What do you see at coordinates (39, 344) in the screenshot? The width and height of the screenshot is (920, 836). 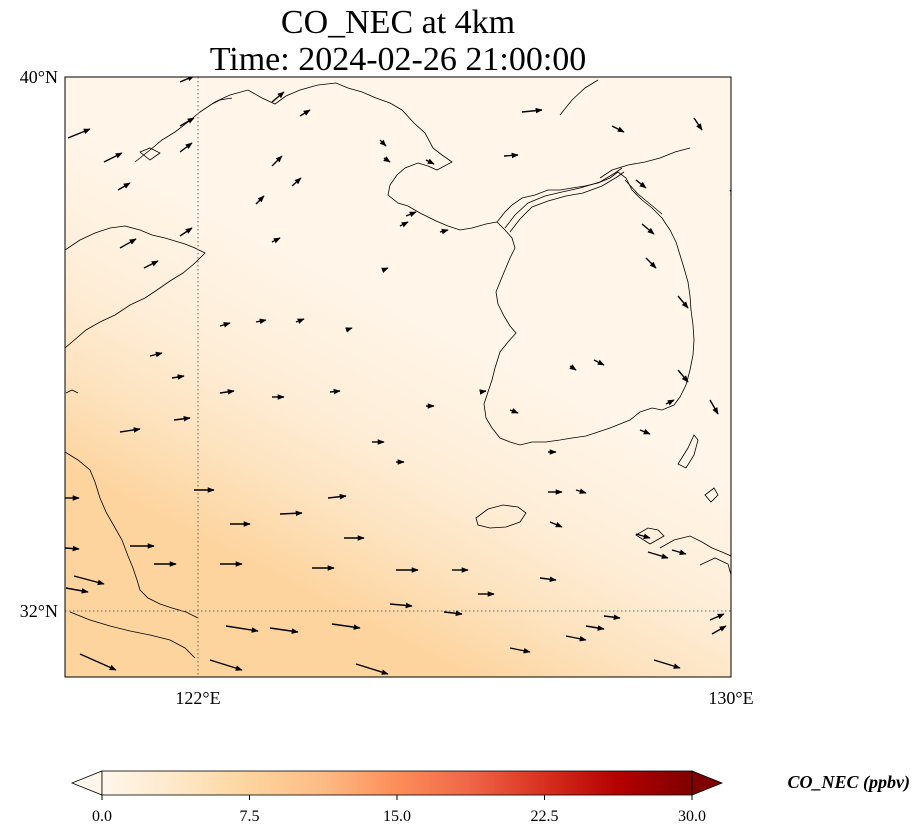 I see `lat-axis: 40°N 32°N` at bounding box center [39, 344].